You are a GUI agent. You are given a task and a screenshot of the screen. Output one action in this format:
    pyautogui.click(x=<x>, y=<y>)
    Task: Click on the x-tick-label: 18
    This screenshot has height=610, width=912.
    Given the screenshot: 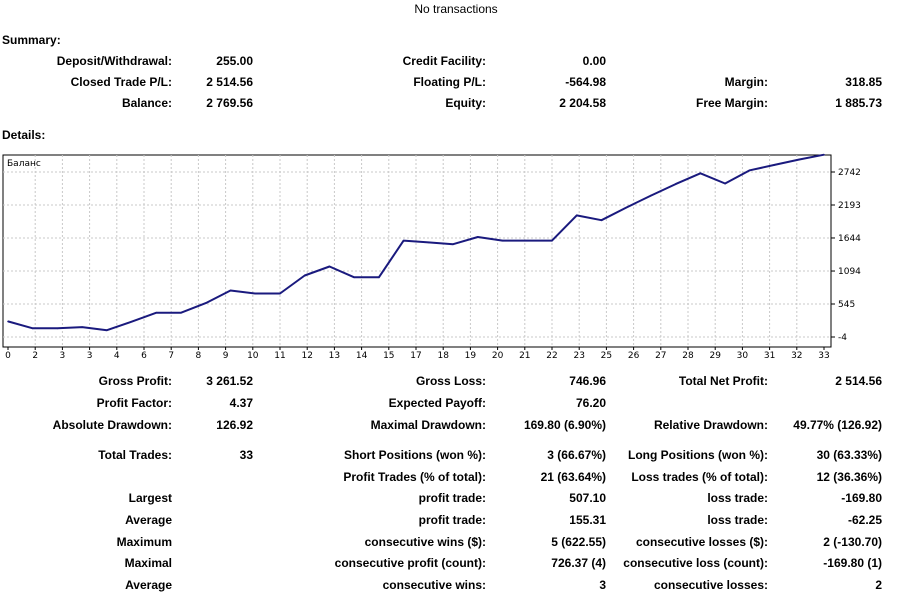 What is the action you would take?
    pyautogui.click(x=443, y=356)
    